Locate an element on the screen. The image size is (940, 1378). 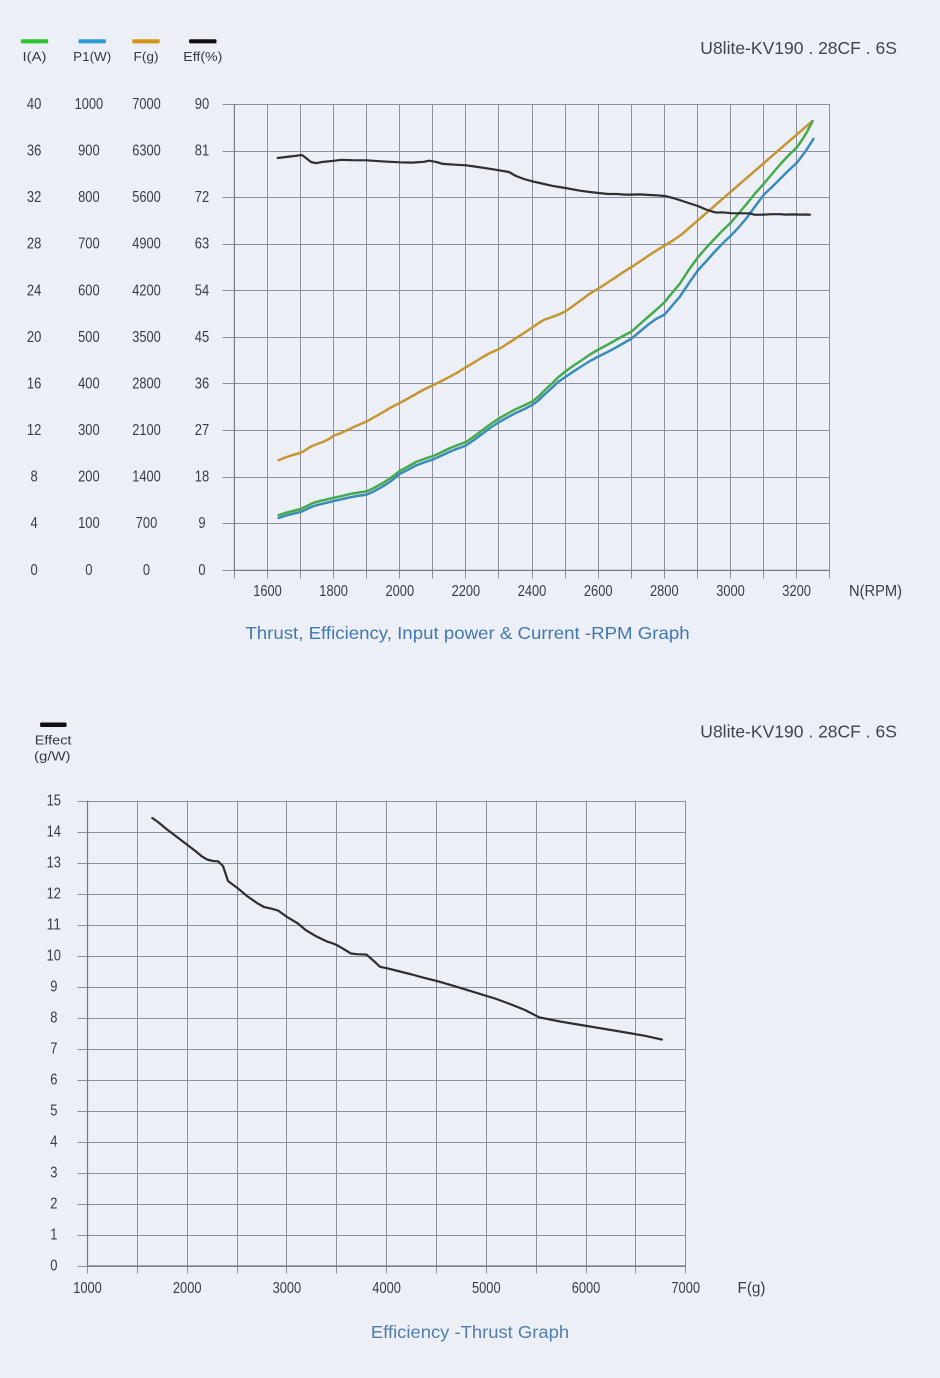
svg-text: 4900 is located at coordinates (146, 244).